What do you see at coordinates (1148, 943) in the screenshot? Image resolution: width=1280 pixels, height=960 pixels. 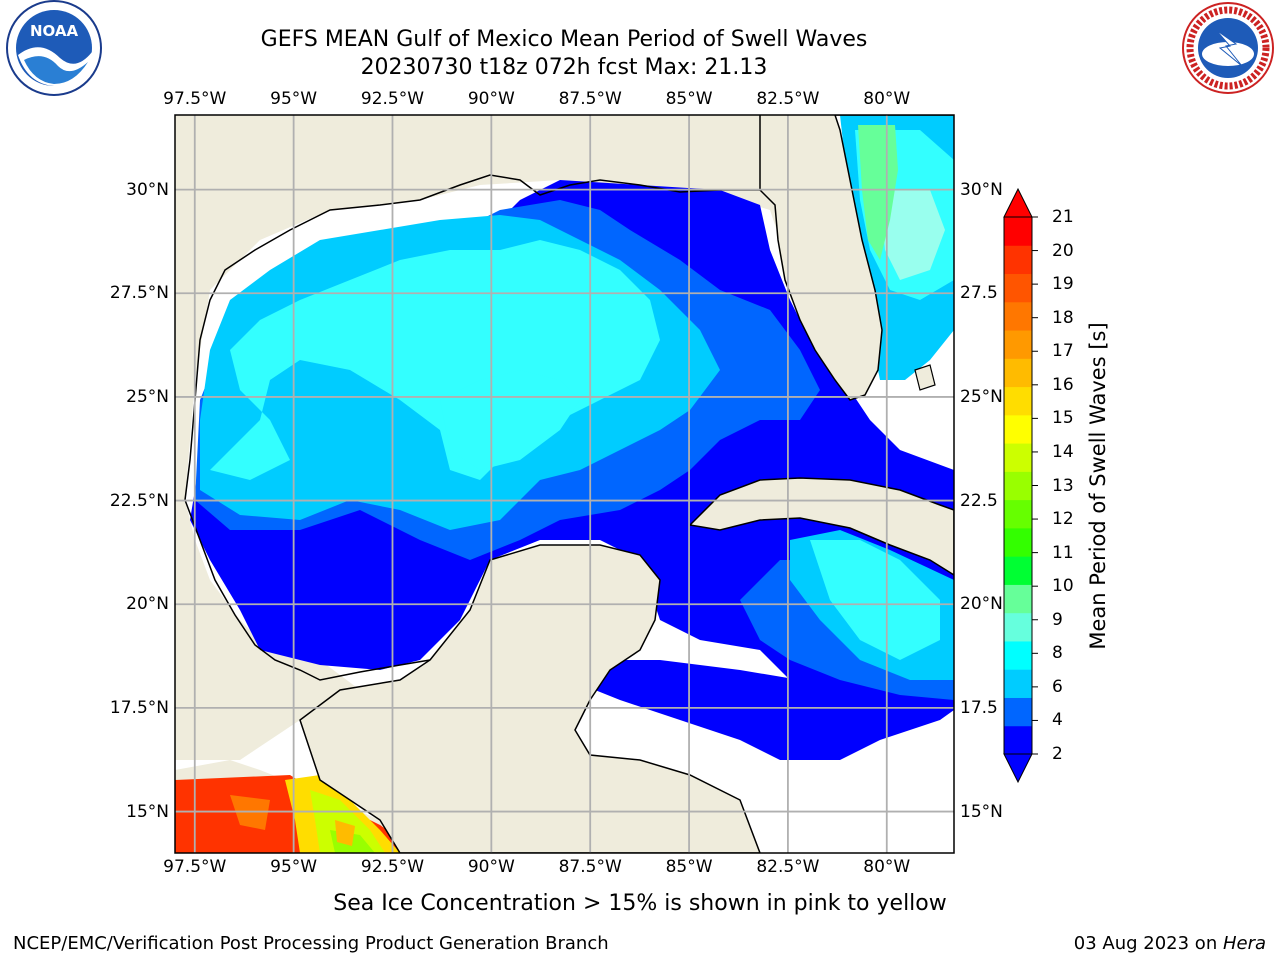 I see `footer-date-text: 03 Aug 2023 on` at bounding box center [1148, 943].